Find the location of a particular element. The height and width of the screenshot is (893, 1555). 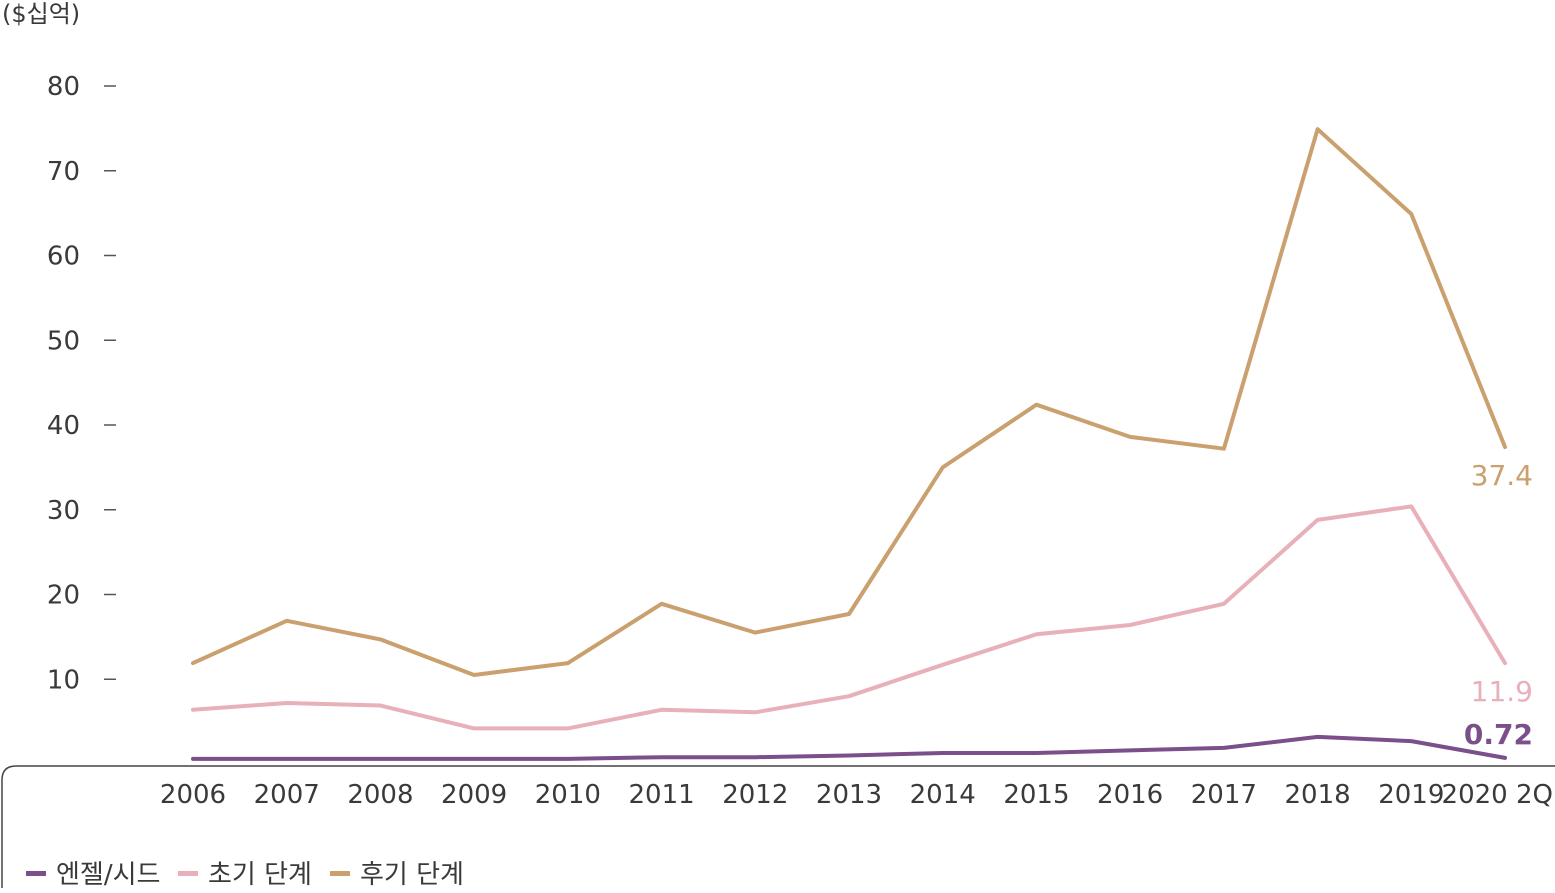

x-tick-label: 2018 is located at coordinates (1317, 795).